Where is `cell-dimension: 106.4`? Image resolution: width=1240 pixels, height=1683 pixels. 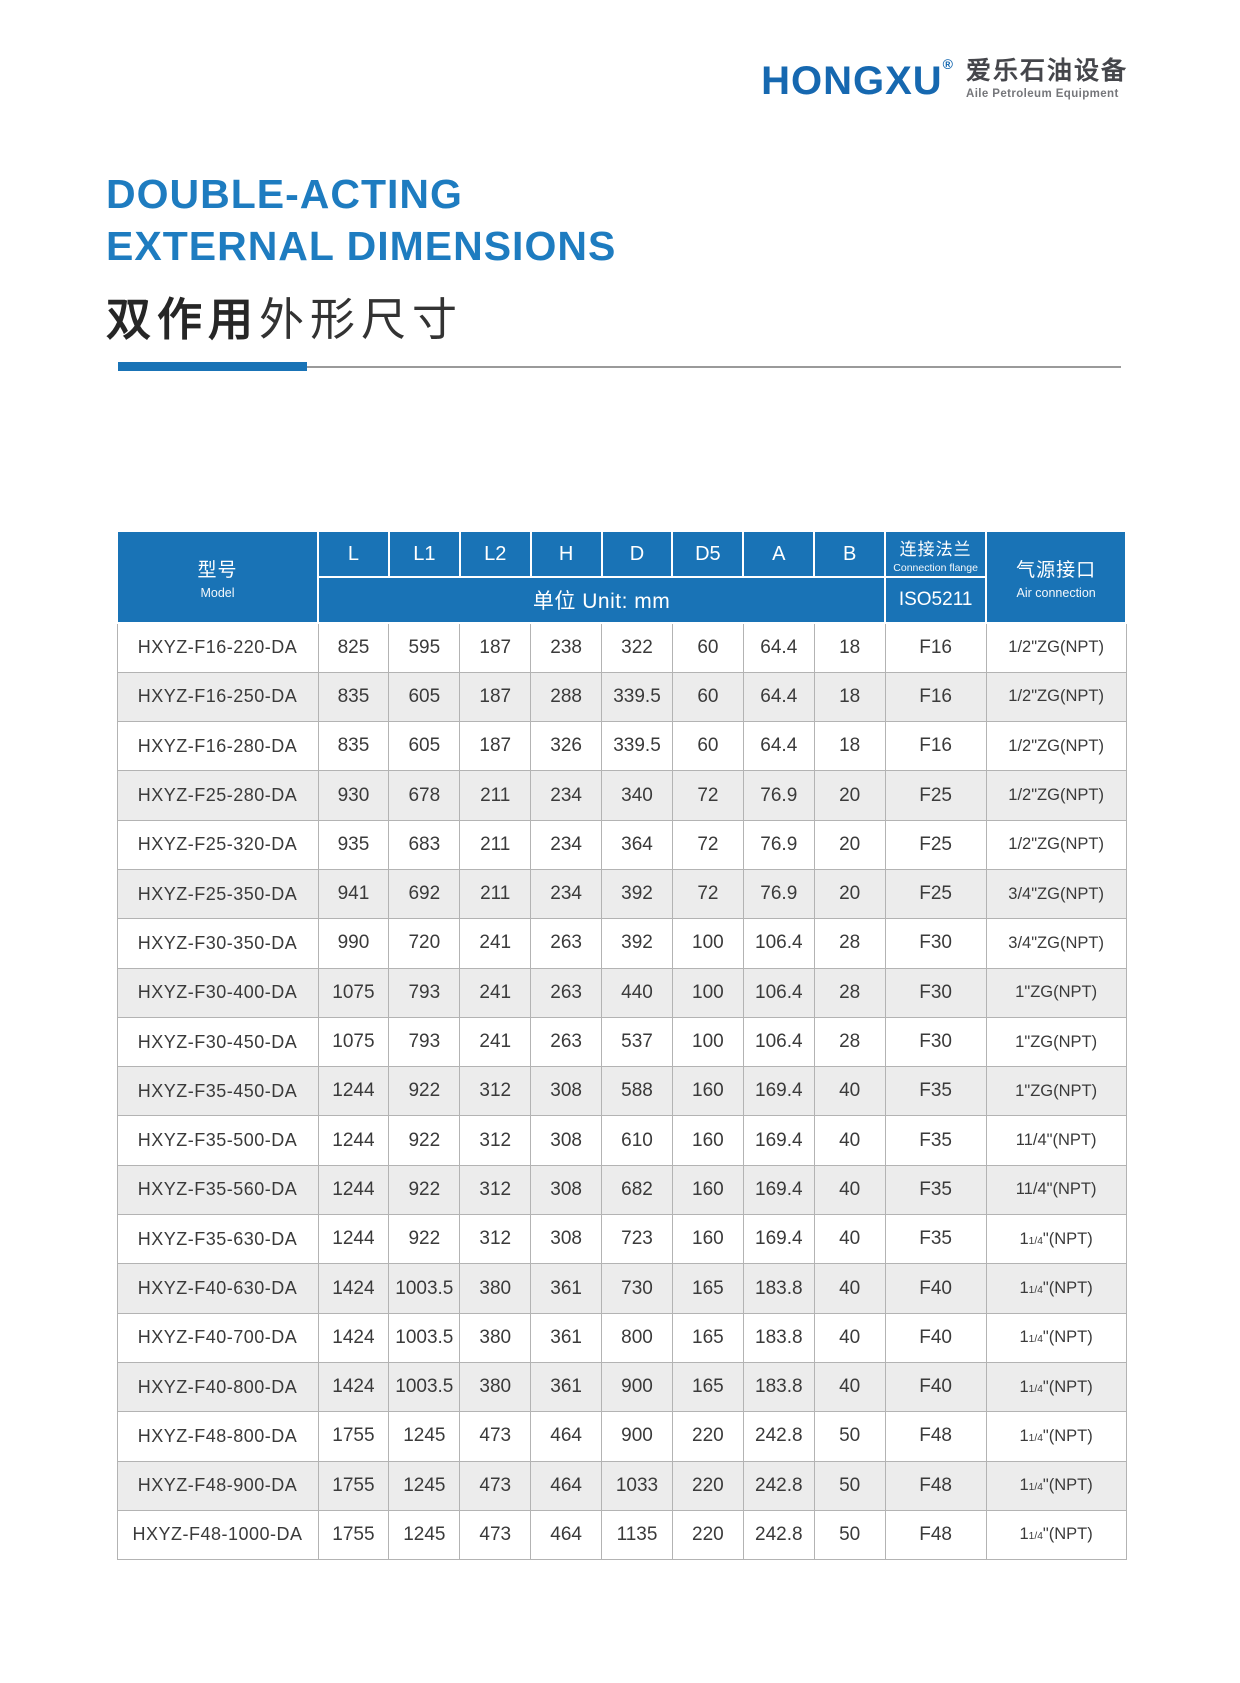
cell-dimension: 106.4 is located at coordinates (778, 1042).